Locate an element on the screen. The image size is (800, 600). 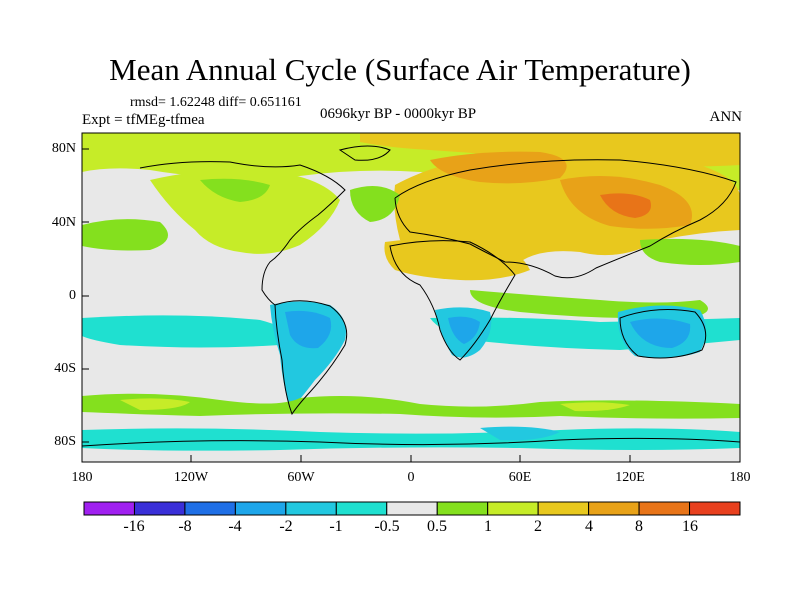
north-america-coast is located at coordinates (242, 233).